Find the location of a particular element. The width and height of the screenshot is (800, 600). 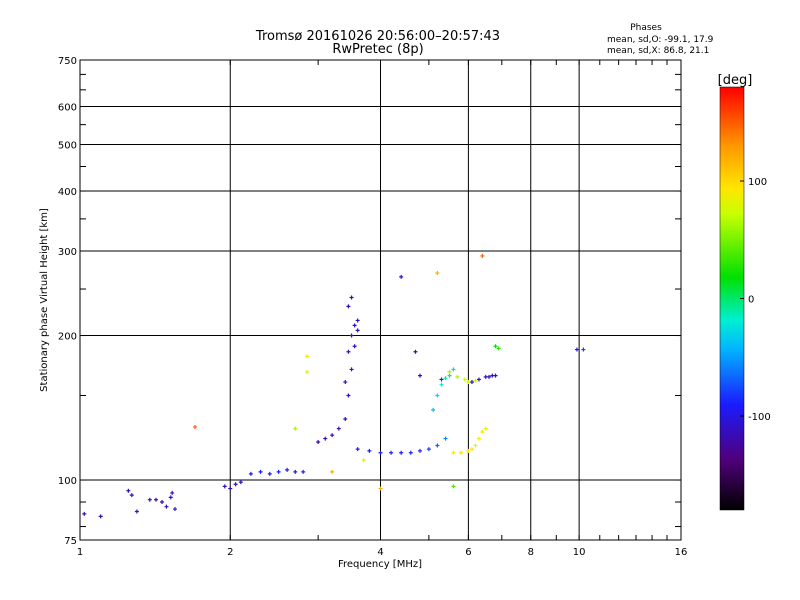

stats-o: mean, sd,O: -99.1, 17.9 is located at coordinates (660, 40).